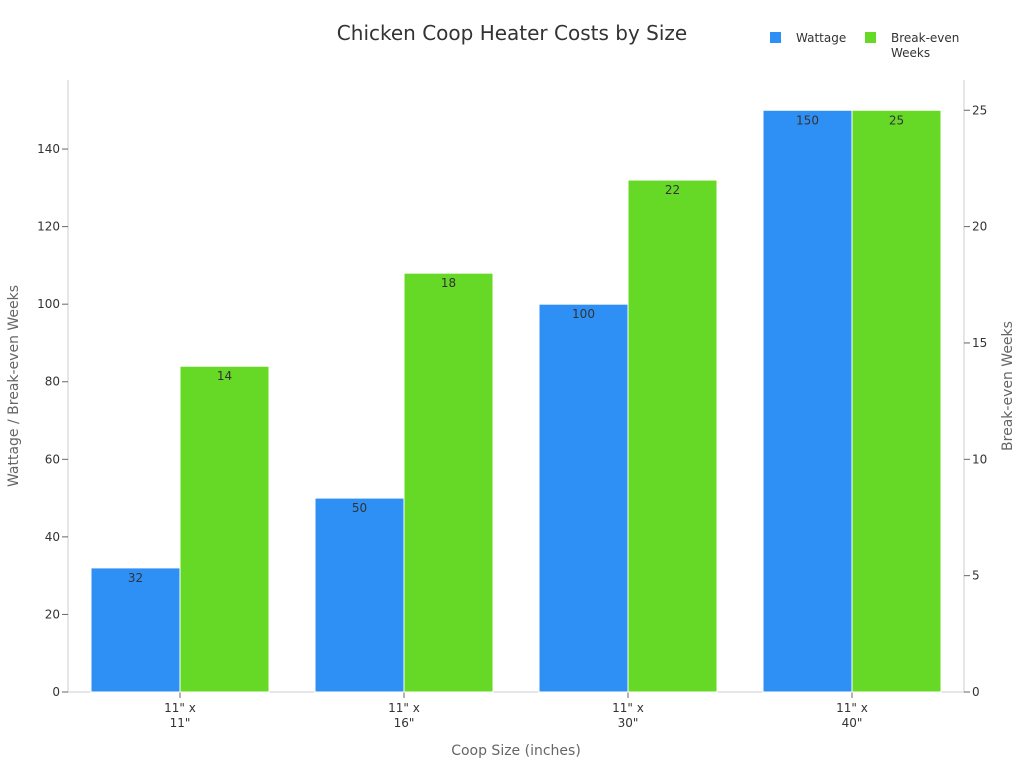 This screenshot has width=1024, height=768. Describe the element at coordinates (448, 283) in the screenshot. I see `data-label: 18` at that location.